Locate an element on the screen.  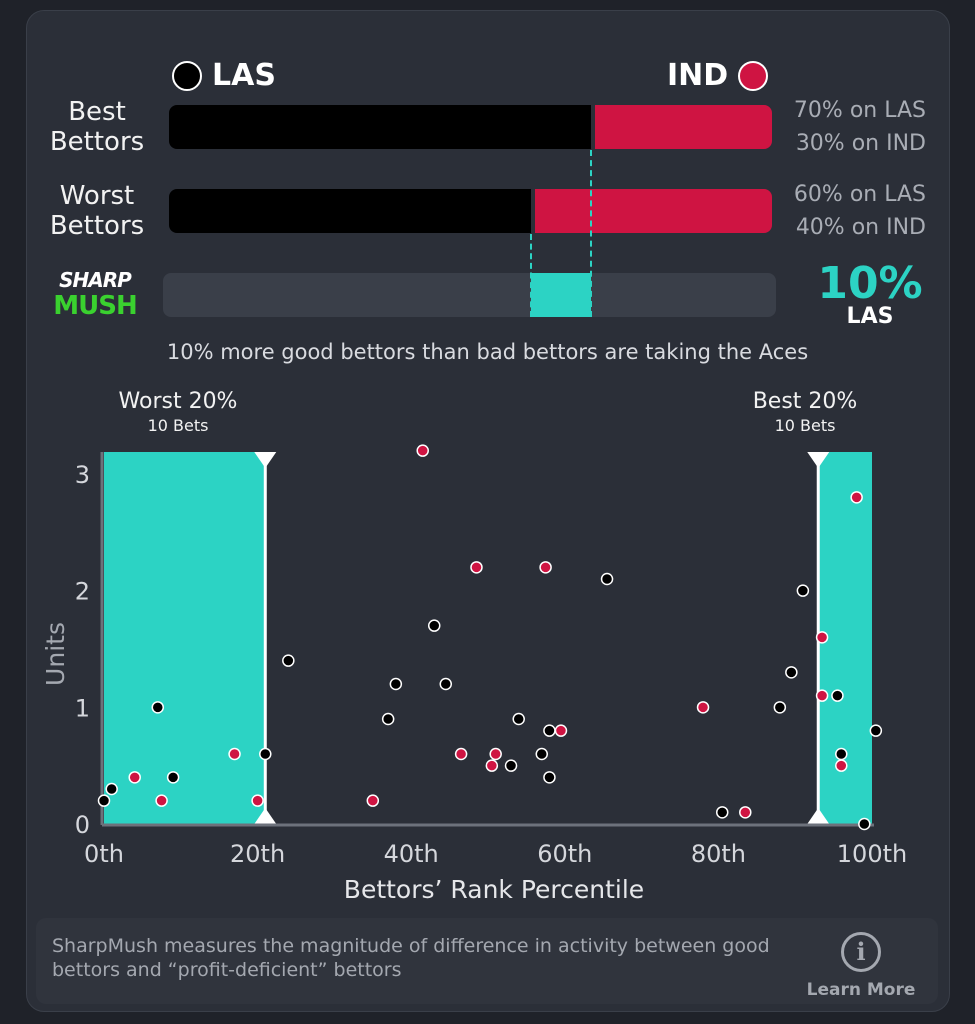
best-zone-bottom-marker is located at coordinates (818, 816).